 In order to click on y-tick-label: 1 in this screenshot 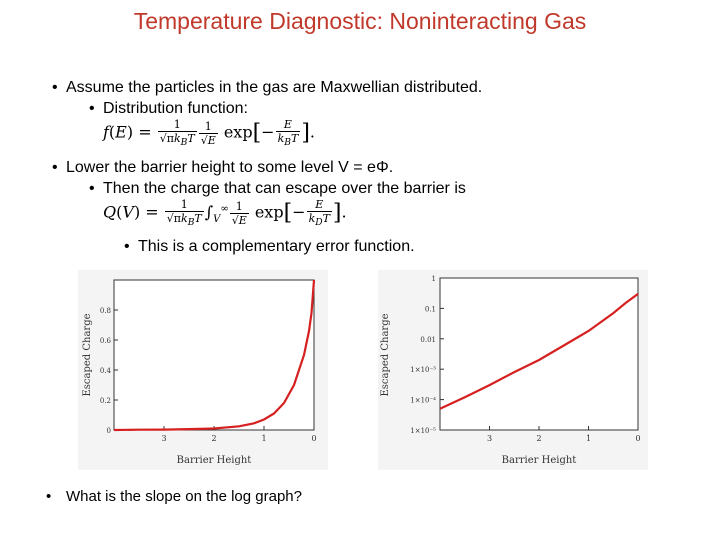, I will do `click(434, 279)`.